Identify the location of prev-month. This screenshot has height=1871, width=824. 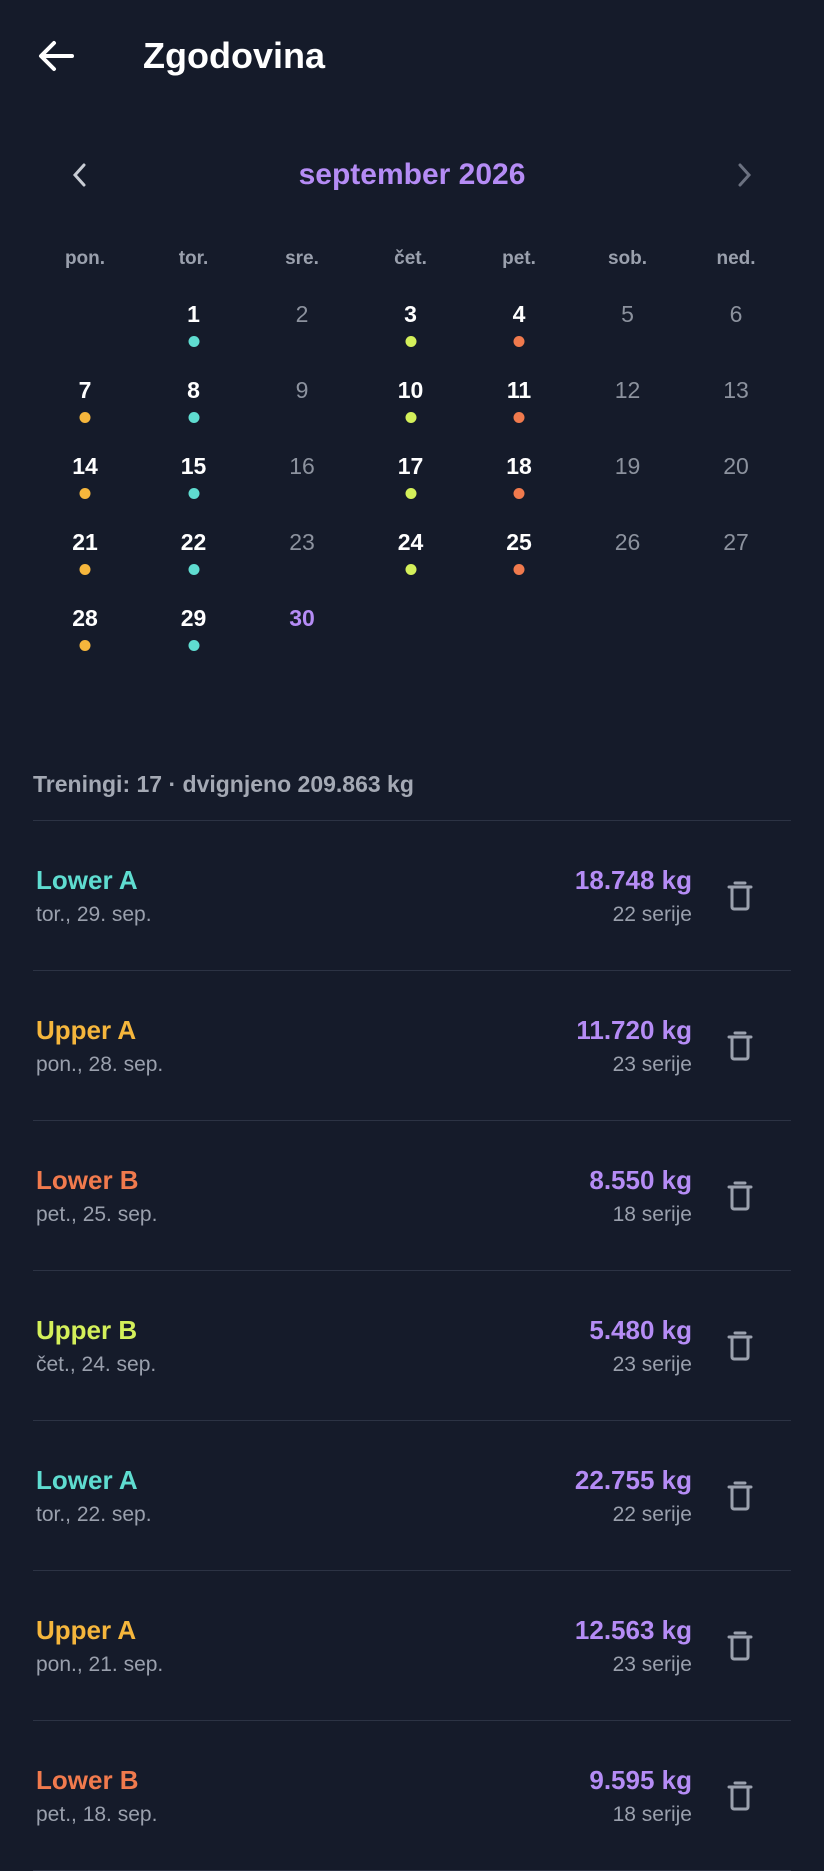
(80, 175).